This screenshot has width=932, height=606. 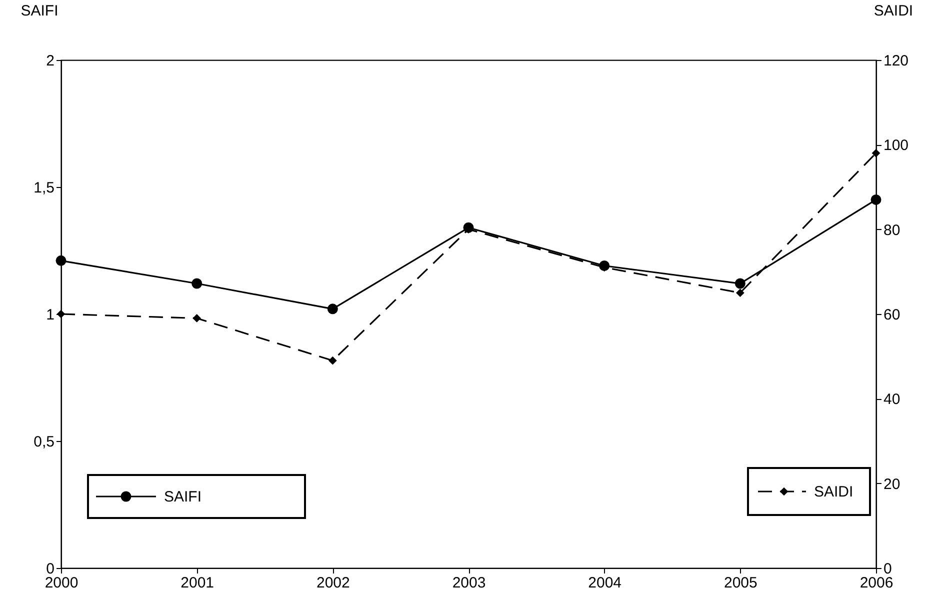 I want to click on y2-tick-label: 40, so click(x=892, y=399).